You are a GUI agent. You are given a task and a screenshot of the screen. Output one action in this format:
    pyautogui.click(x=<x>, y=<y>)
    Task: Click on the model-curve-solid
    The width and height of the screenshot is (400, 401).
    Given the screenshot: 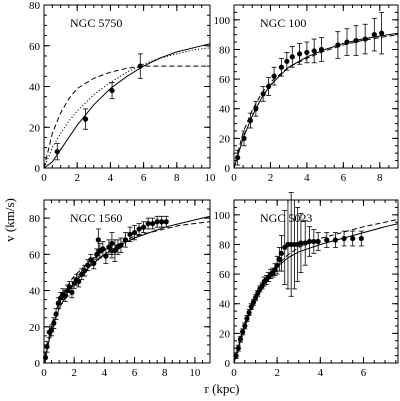 What is the action you would take?
    pyautogui.click(x=127, y=105)
    